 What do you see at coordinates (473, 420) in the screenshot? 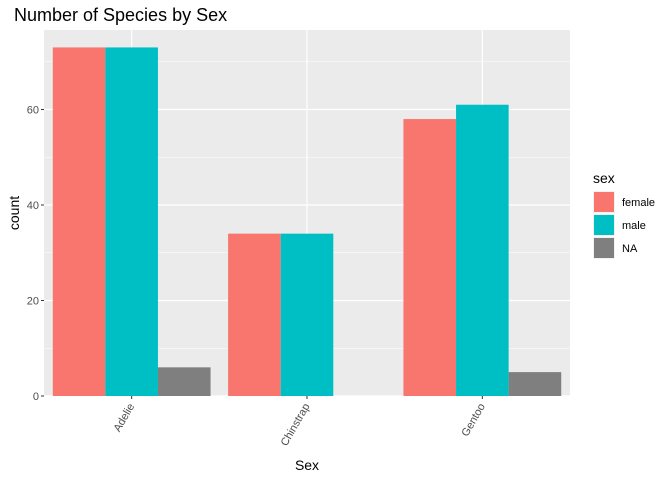
I see `x-tick-label: Gentoo` at bounding box center [473, 420].